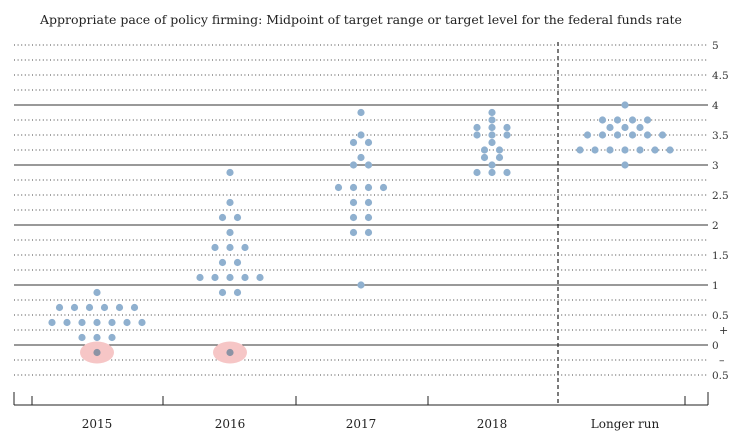 This screenshot has width=742, height=445. Describe the element at coordinates (720, 196) in the screenshot. I see `y-tick-label: 2.5` at that location.